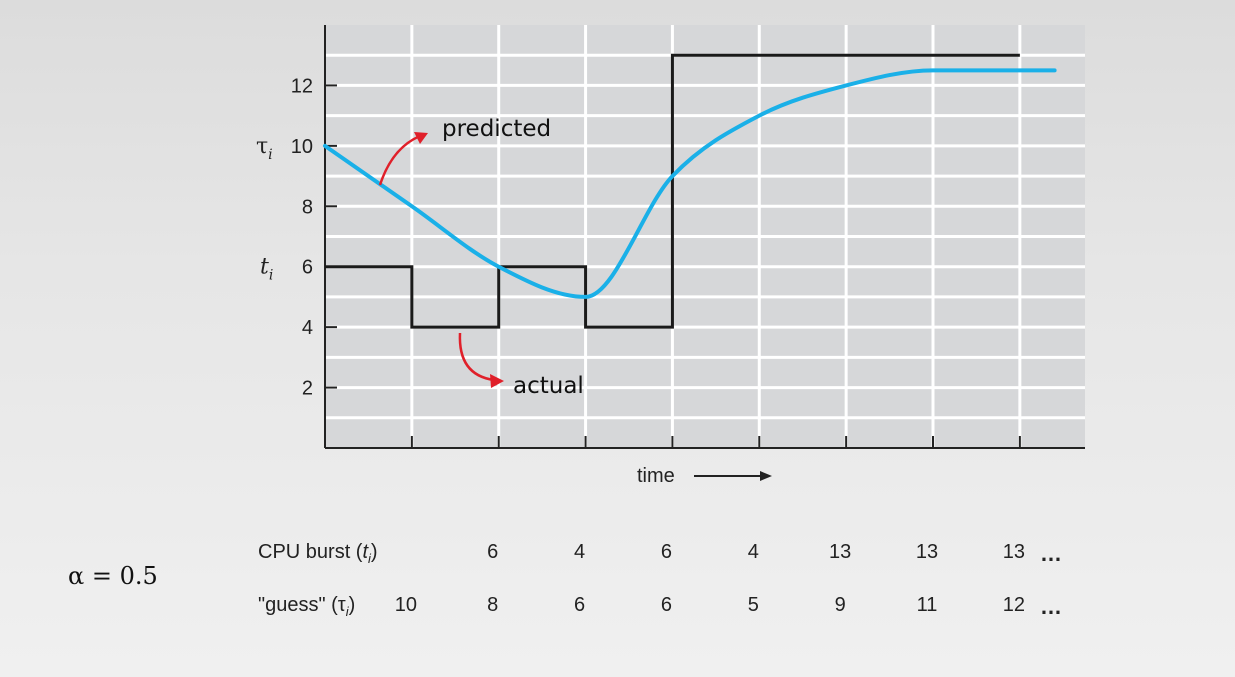 The width and height of the screenshot is (1235, 677). What do you see at coordinates (476, 357) in the screenshot?
I see `actual-arrow` at bounding box center [476, 357].